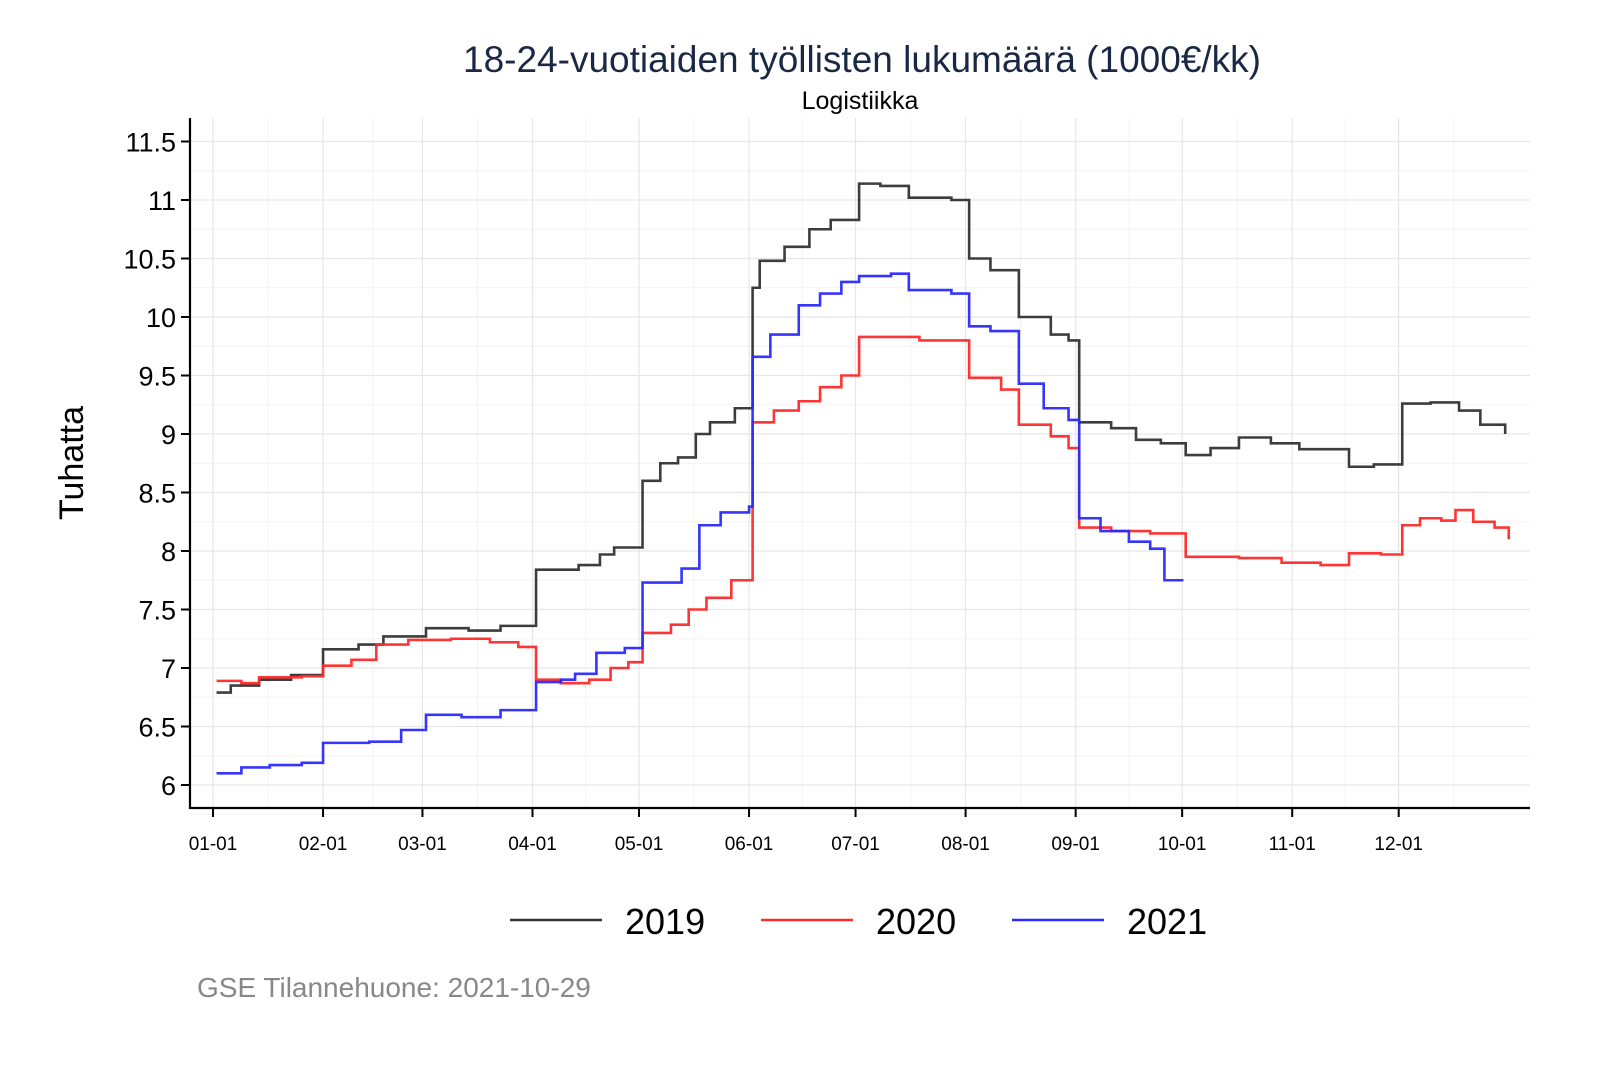  What do you see at coordinates (749, 844) in the screenshot?
I see `x-tick-label: 06-01` at bounding box center [749, 844].